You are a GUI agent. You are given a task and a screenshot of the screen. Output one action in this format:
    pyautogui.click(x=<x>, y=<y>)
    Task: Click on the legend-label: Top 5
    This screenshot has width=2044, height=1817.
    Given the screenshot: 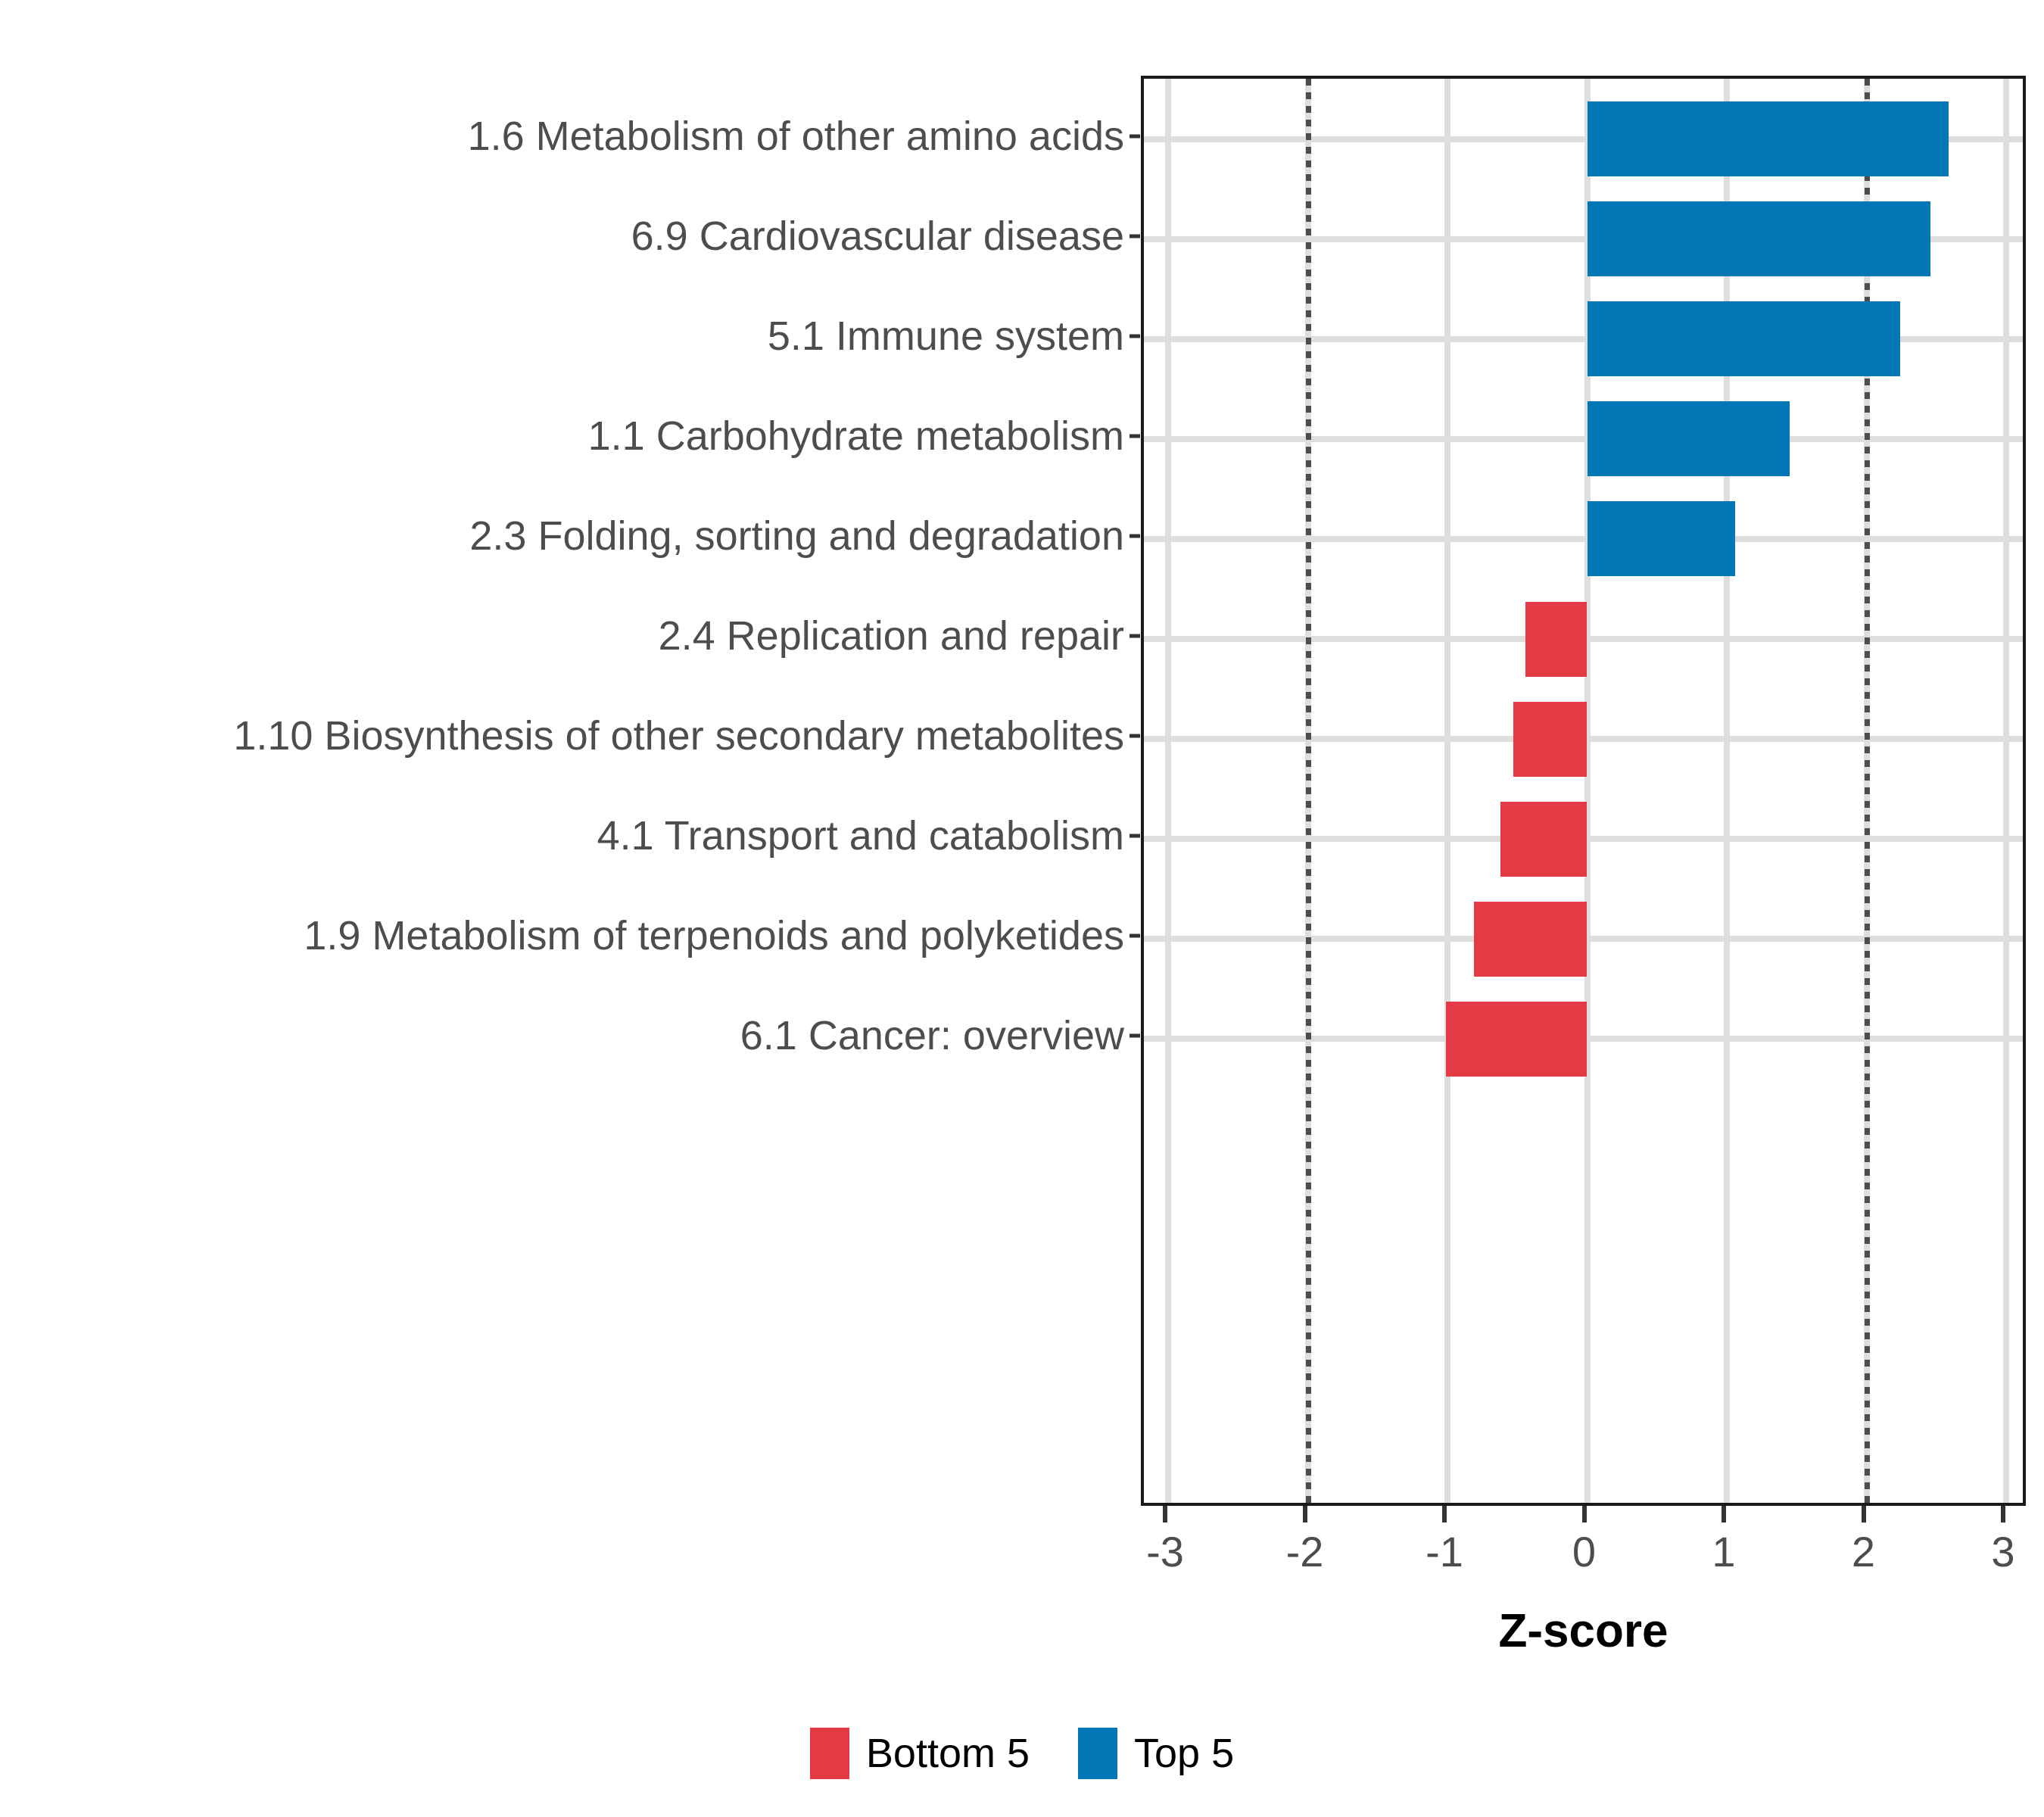 What is the action you would take?
    pyautogui.click(x=1184, y=1753)
    